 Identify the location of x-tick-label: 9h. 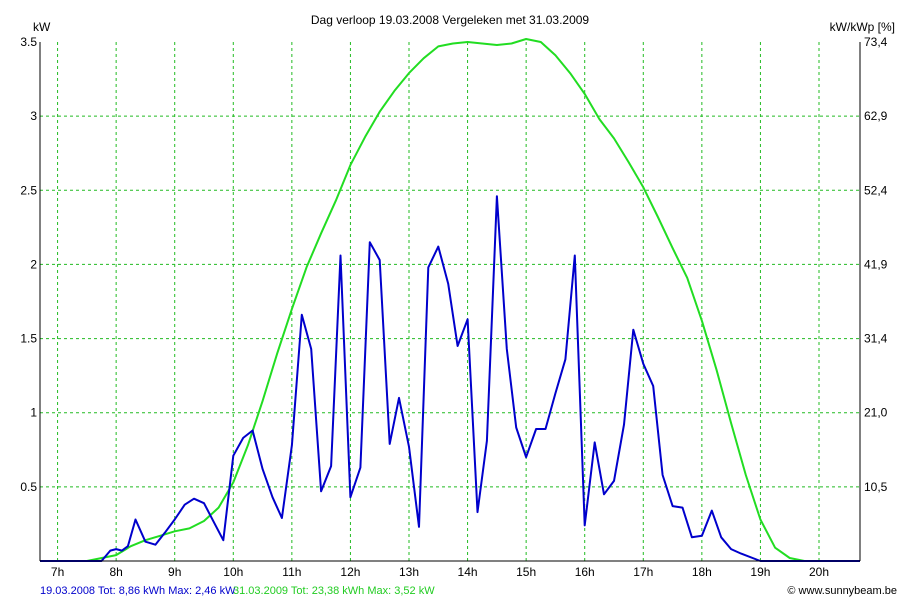
(174, 572).